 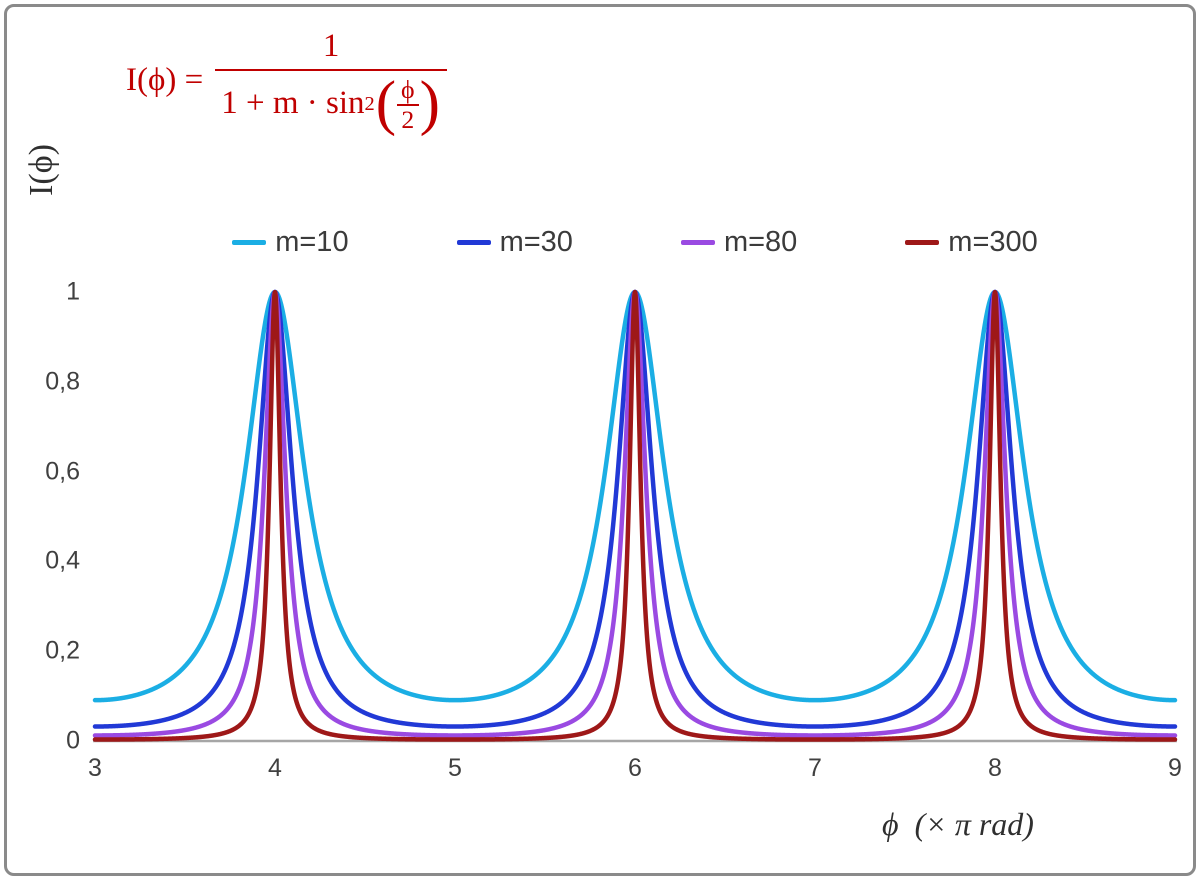 I want to click on y-axis-label: I(ϕ), so click(x=41, y=170).